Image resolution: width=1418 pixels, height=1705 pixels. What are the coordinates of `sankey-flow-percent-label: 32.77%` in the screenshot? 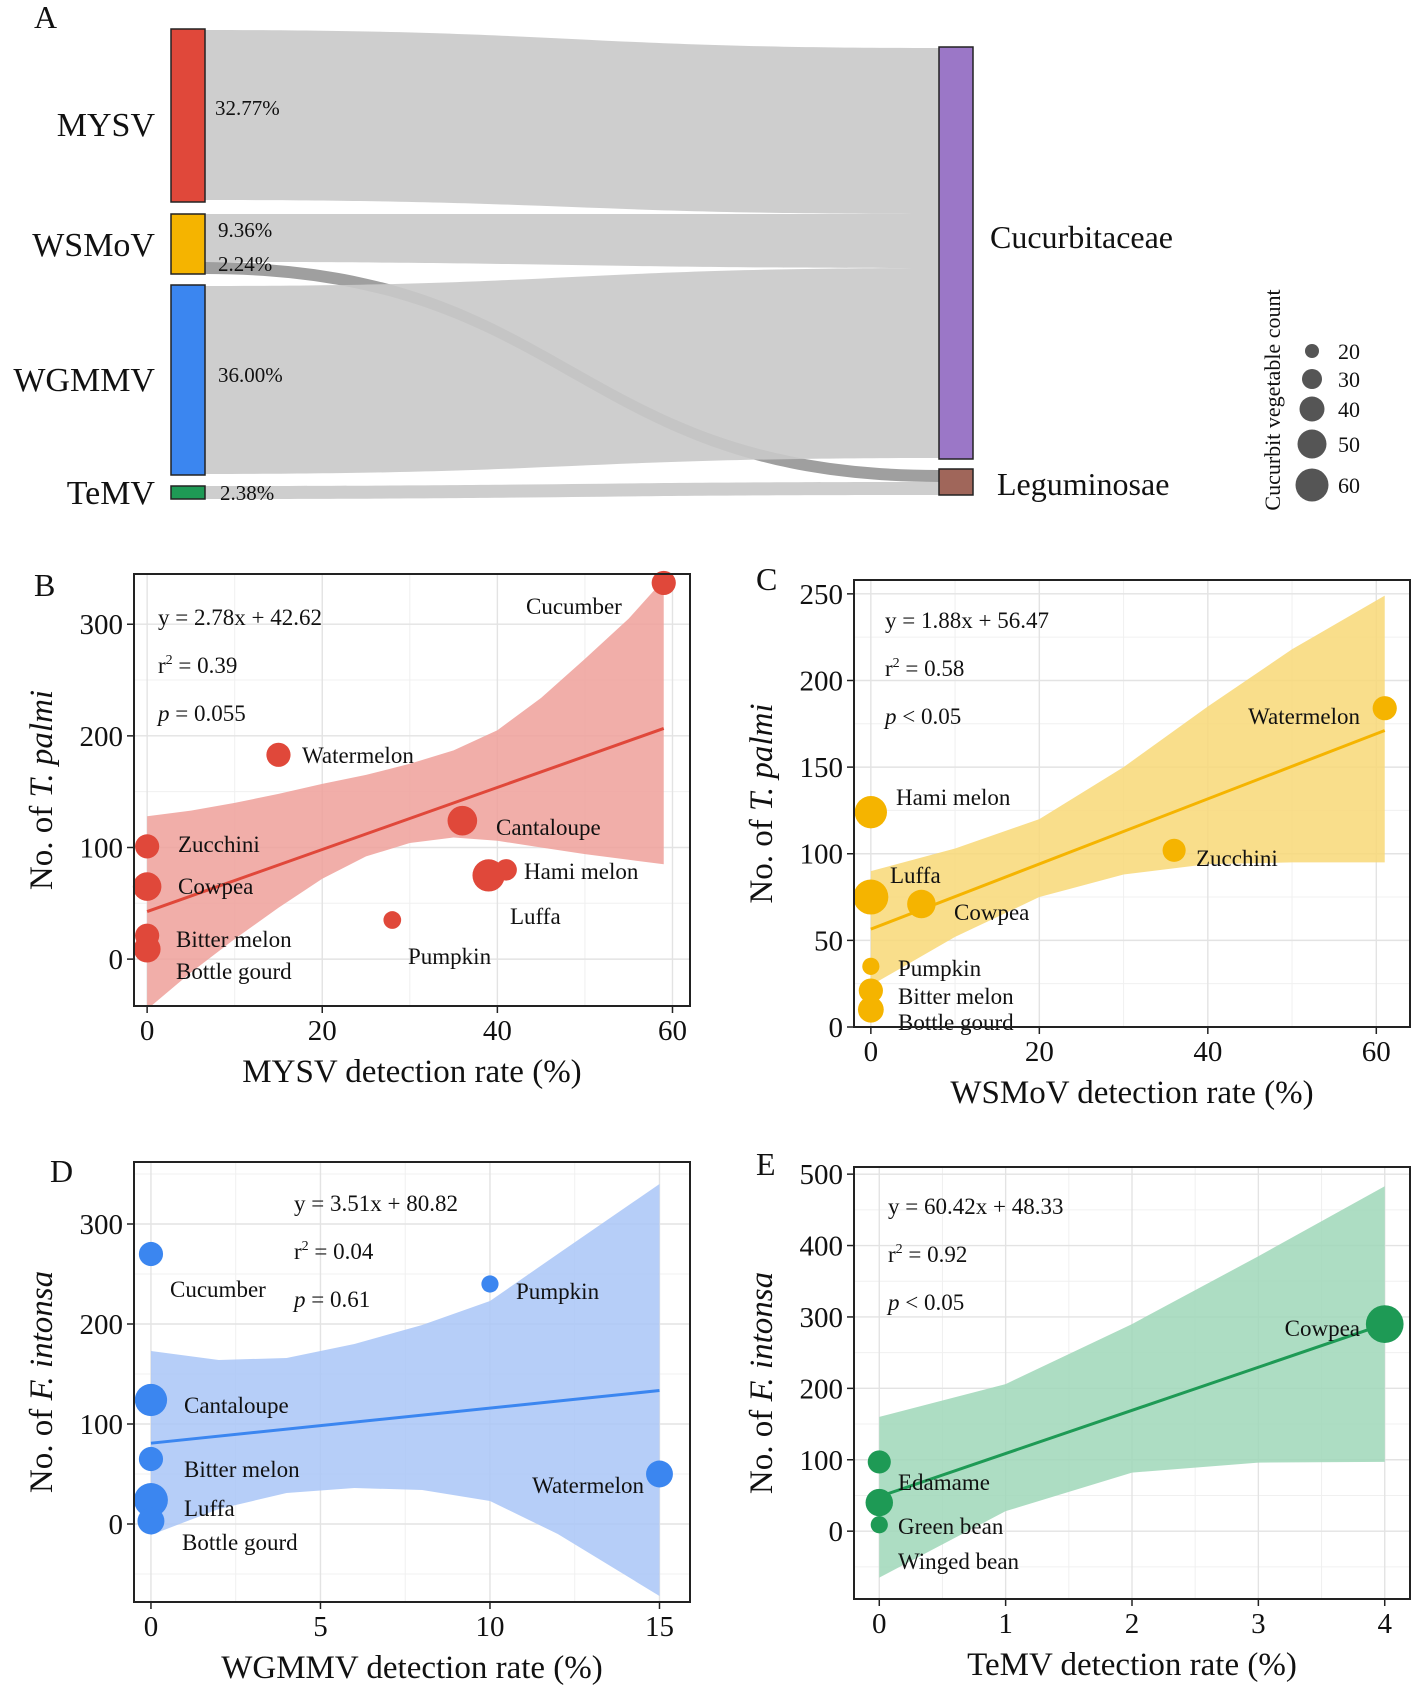 It's located at (247, 108).